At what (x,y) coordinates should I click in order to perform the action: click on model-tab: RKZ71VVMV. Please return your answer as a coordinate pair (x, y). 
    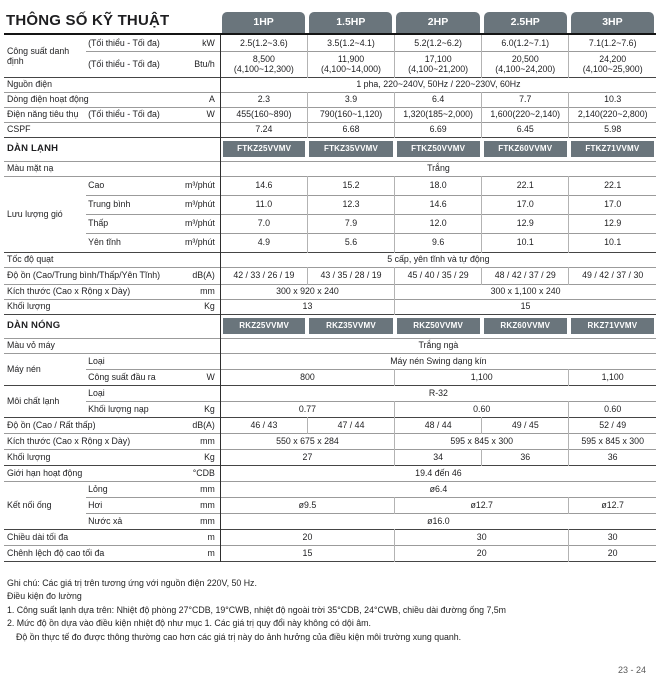
    Looking at the image, I should click on (612, 326).